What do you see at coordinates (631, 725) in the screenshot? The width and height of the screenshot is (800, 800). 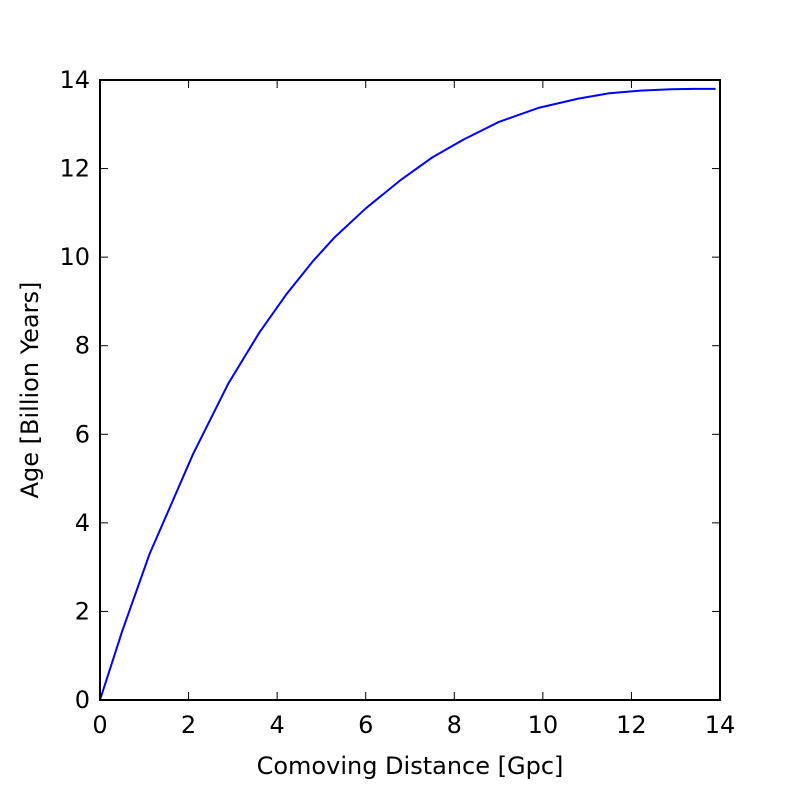 I see `x-tick-label: 12` at bounding box center [631, 725].